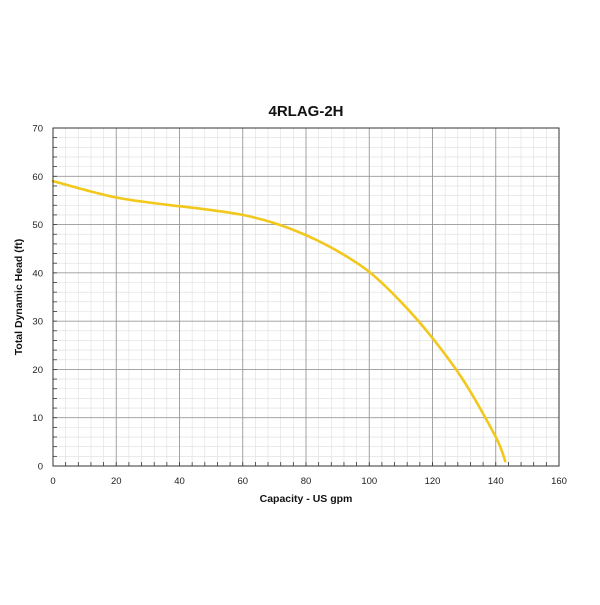 Image resolution: width=600 pixels, height=605 pixels. Describe the element at coordinates (37, 370) in the screenshot. I see `y-tick-label: 20` at that location.